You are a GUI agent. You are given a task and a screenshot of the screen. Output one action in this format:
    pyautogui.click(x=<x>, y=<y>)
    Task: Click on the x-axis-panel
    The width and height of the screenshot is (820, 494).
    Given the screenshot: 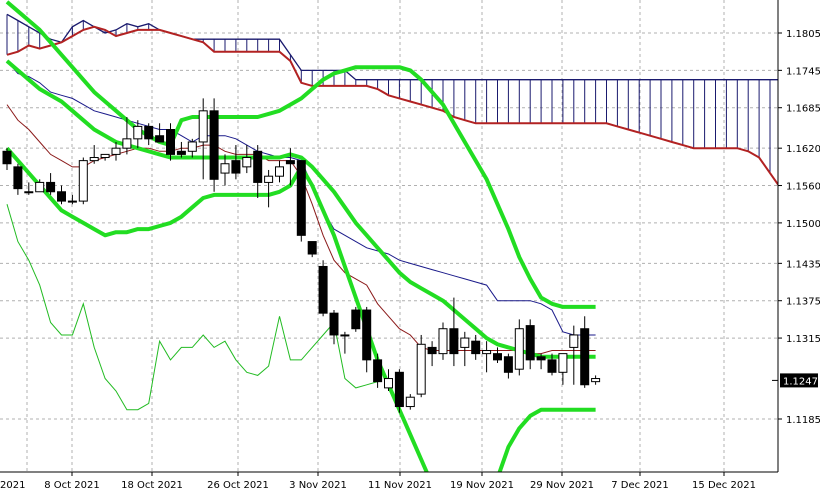 What is the action you would take?
    pyautogui.click(x=410, y=483)
    